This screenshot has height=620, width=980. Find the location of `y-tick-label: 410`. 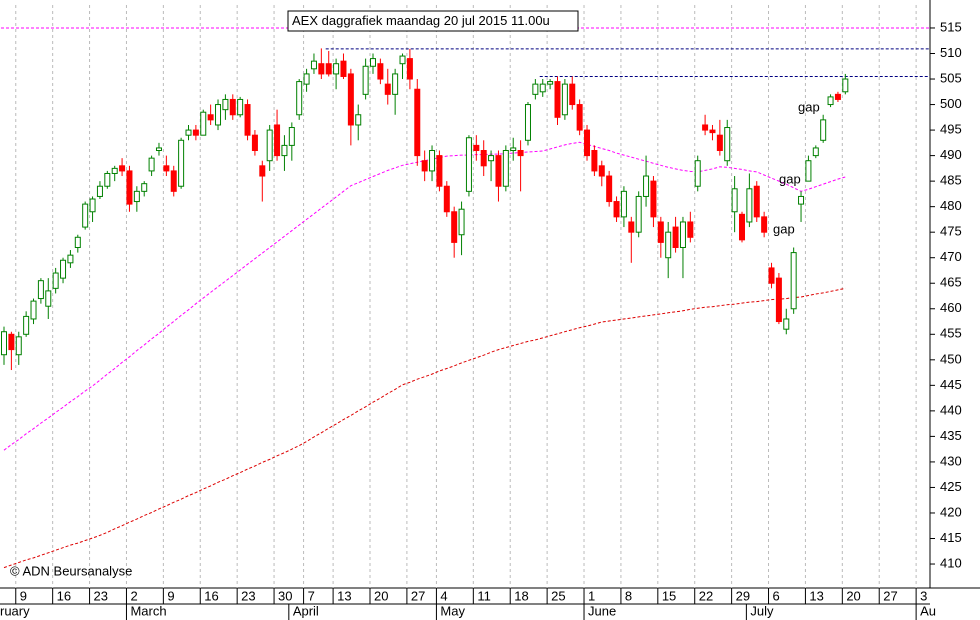

y-tick-label: 410 is located at coordinates (951, 562).